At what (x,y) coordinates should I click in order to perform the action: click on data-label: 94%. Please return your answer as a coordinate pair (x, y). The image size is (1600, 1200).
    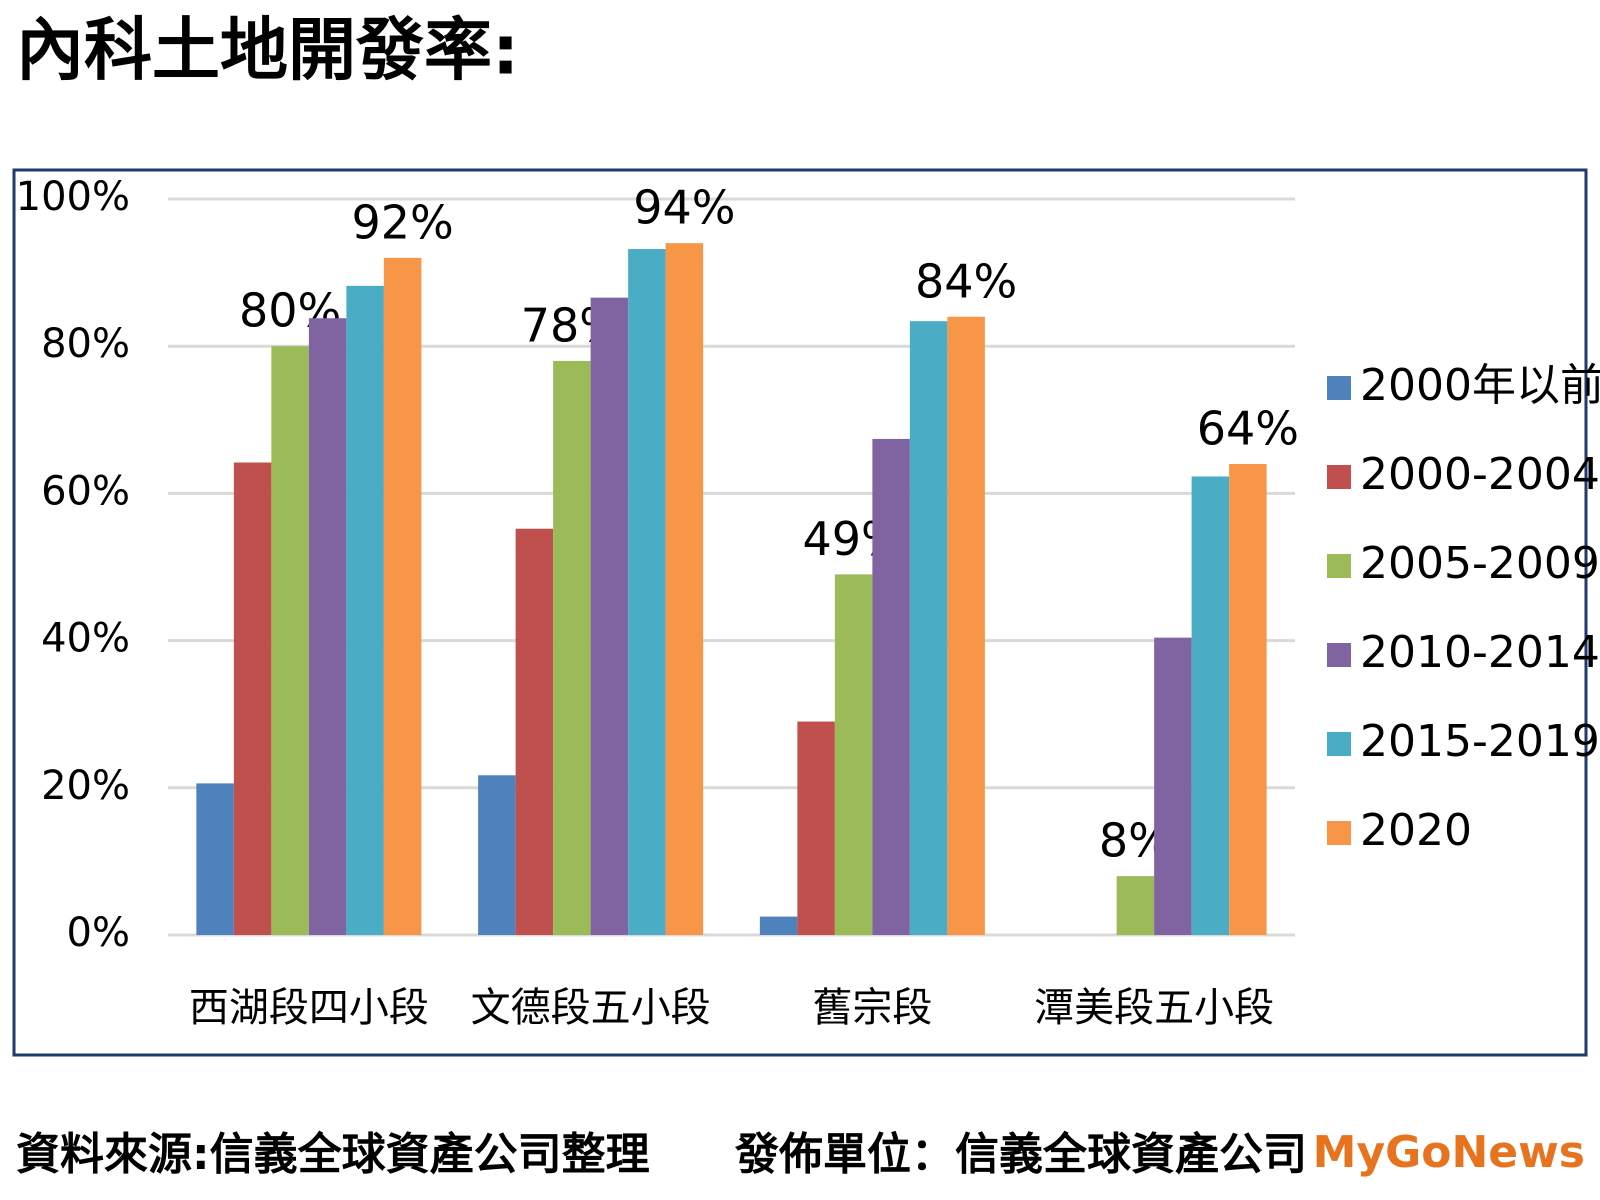
    Looking at the image, I should click on (684, 208).